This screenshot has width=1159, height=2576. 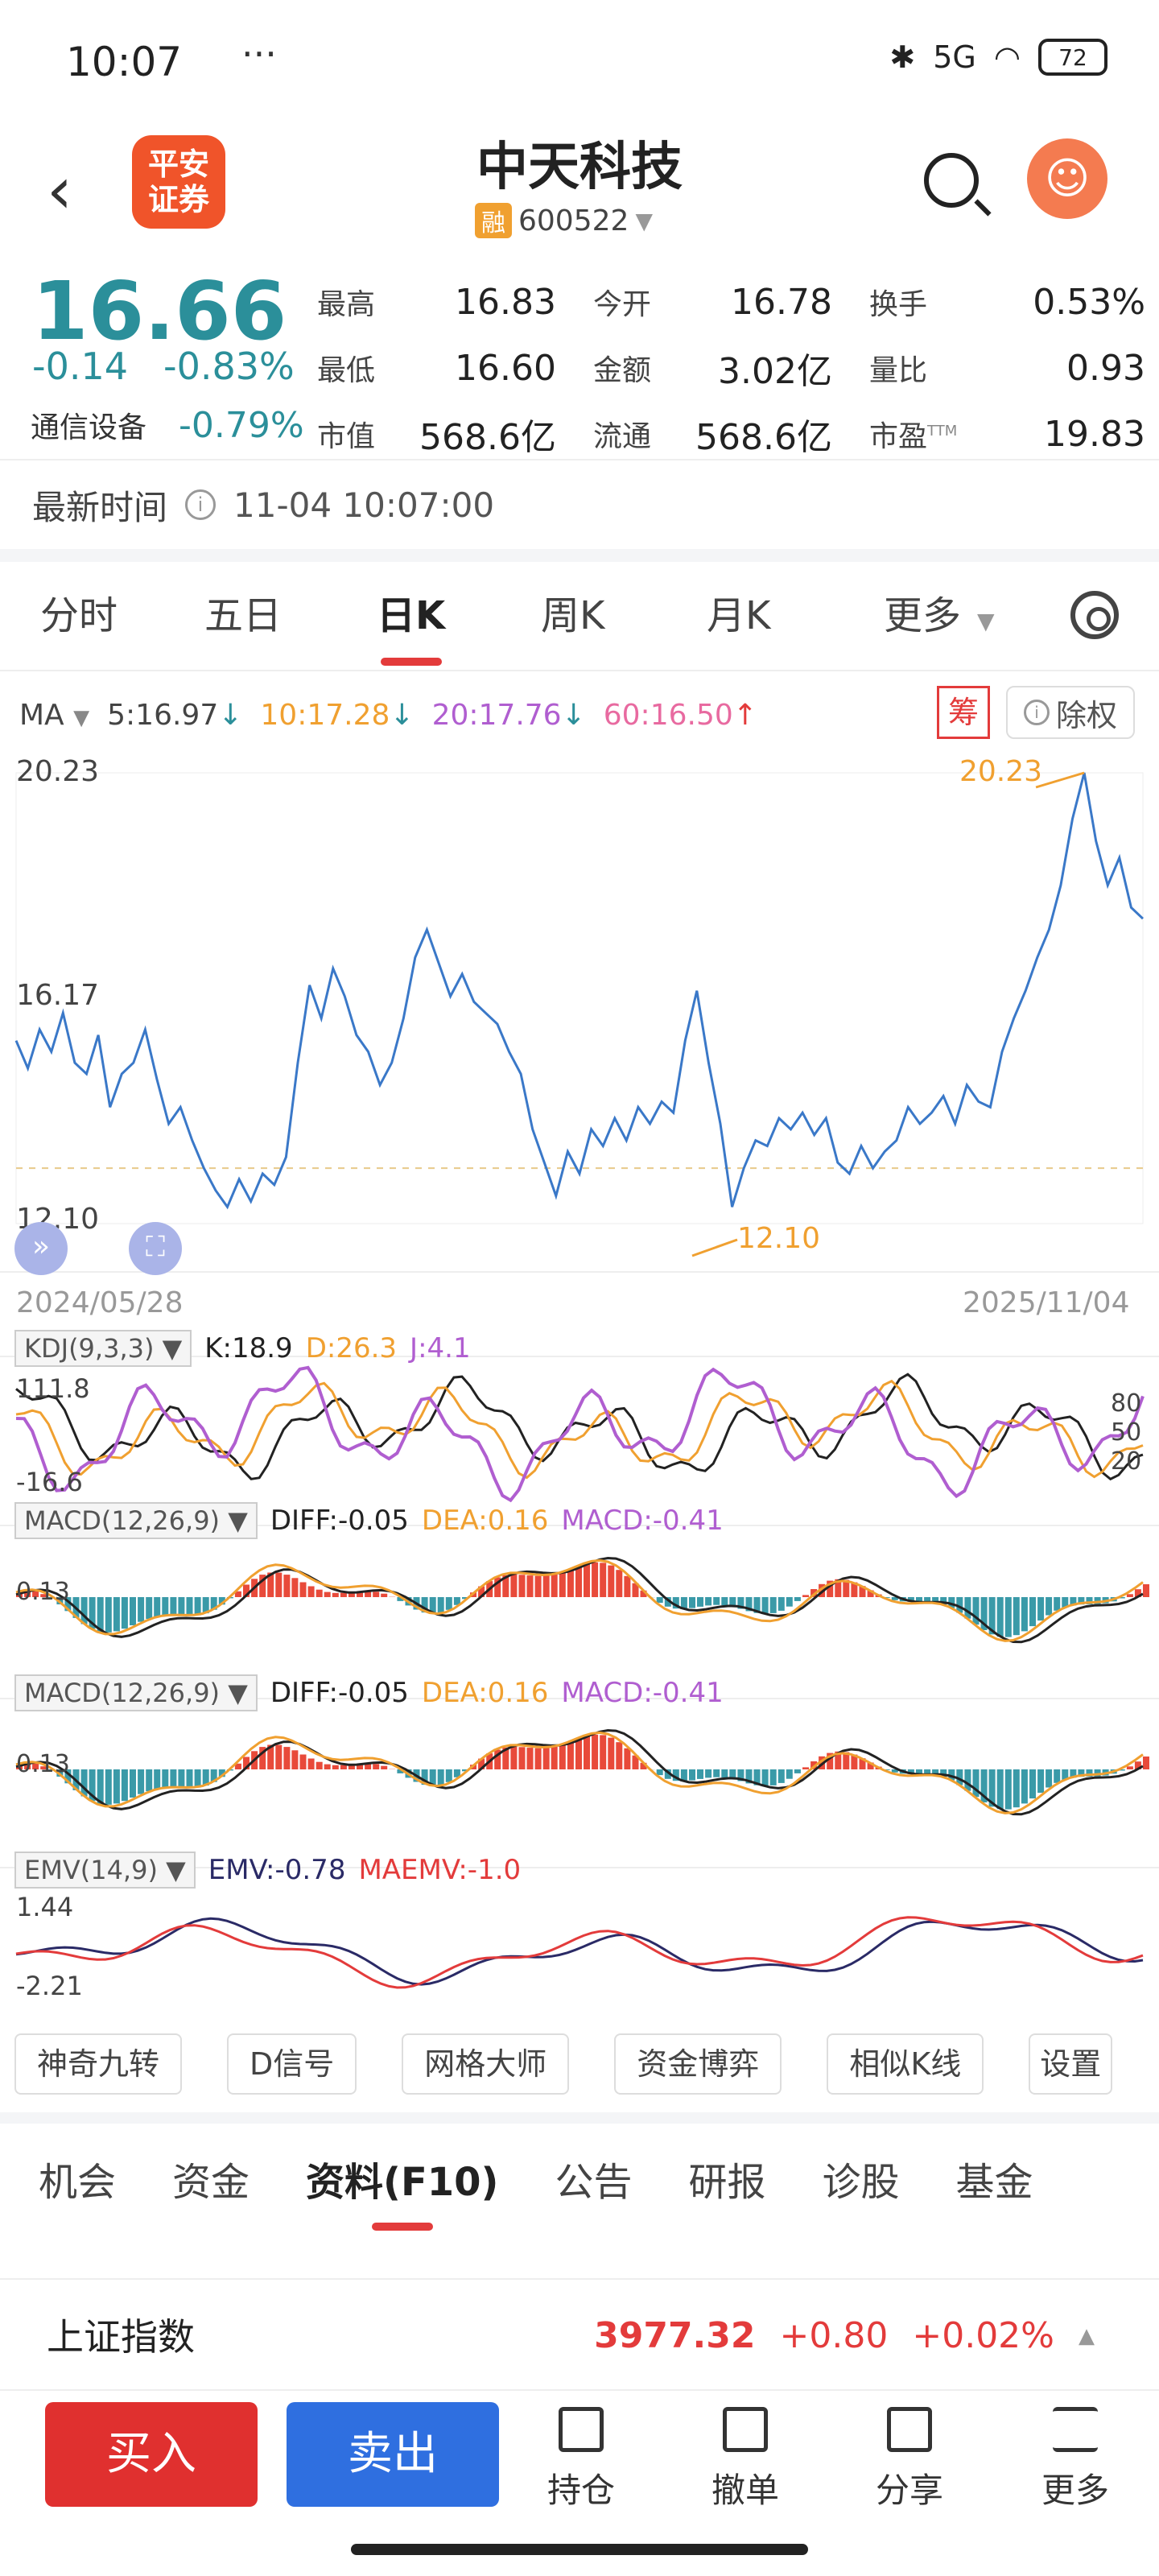 I want to click on tab-opportunity: 机会, so click(x=78, y=2182).